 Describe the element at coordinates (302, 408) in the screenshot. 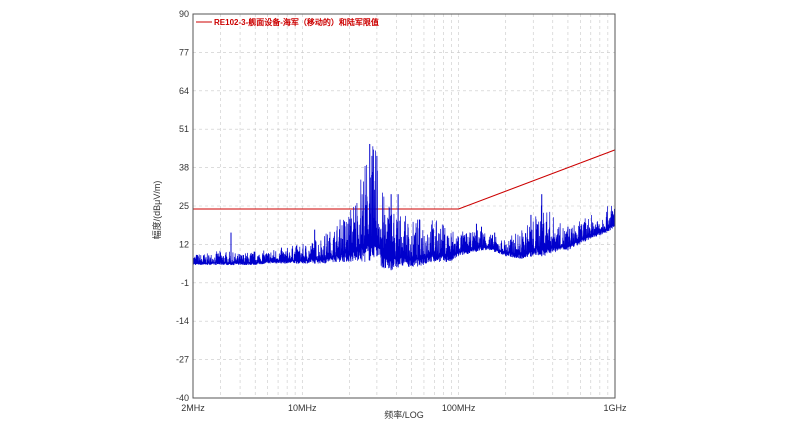

I see `x-tick-label-1: 10MHz` at that location.